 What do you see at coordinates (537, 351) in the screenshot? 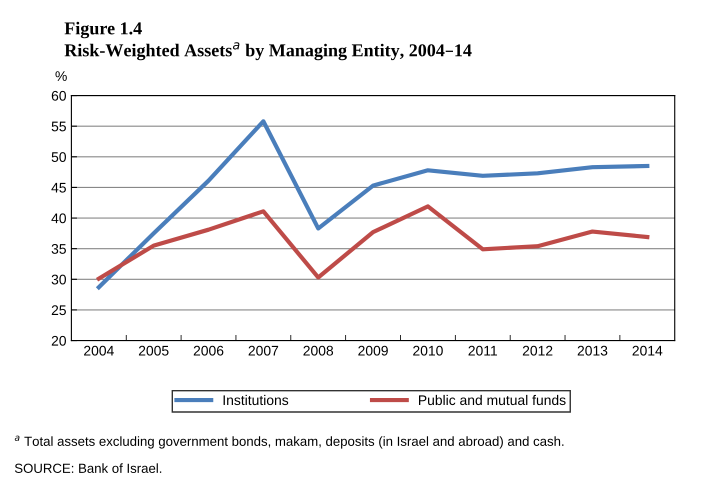
I see `x-tick-label: 2012` at bounding box center [537, 351].